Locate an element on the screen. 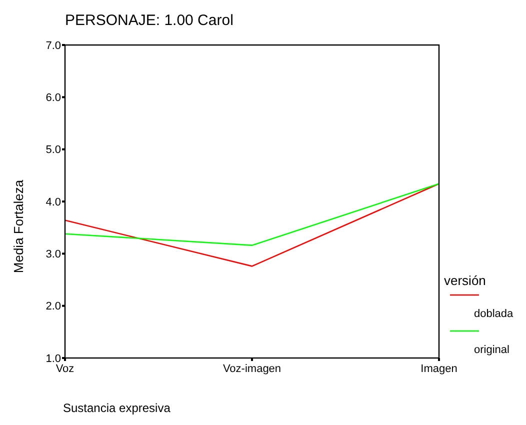 The width and height of the screenshot is (526, 425). legend-label: doblada is located at coordinates (494, 314).